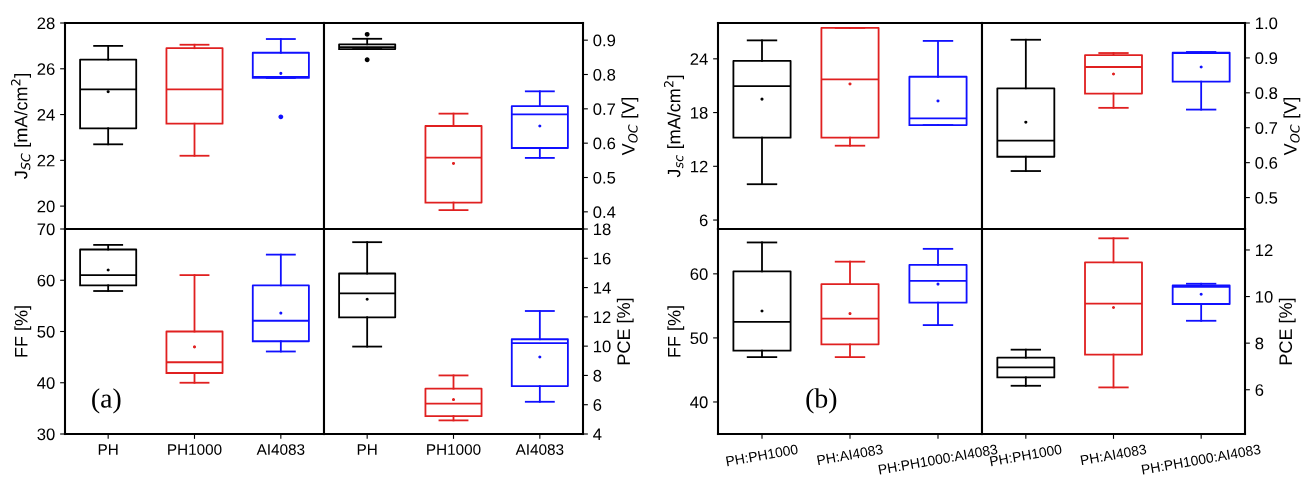 This screenshot has width=1306, height=486. What do you see at coordinates (46, 206) in the screenshot?
I see `y-tick-label: 20` at bounding box center [46, 206].